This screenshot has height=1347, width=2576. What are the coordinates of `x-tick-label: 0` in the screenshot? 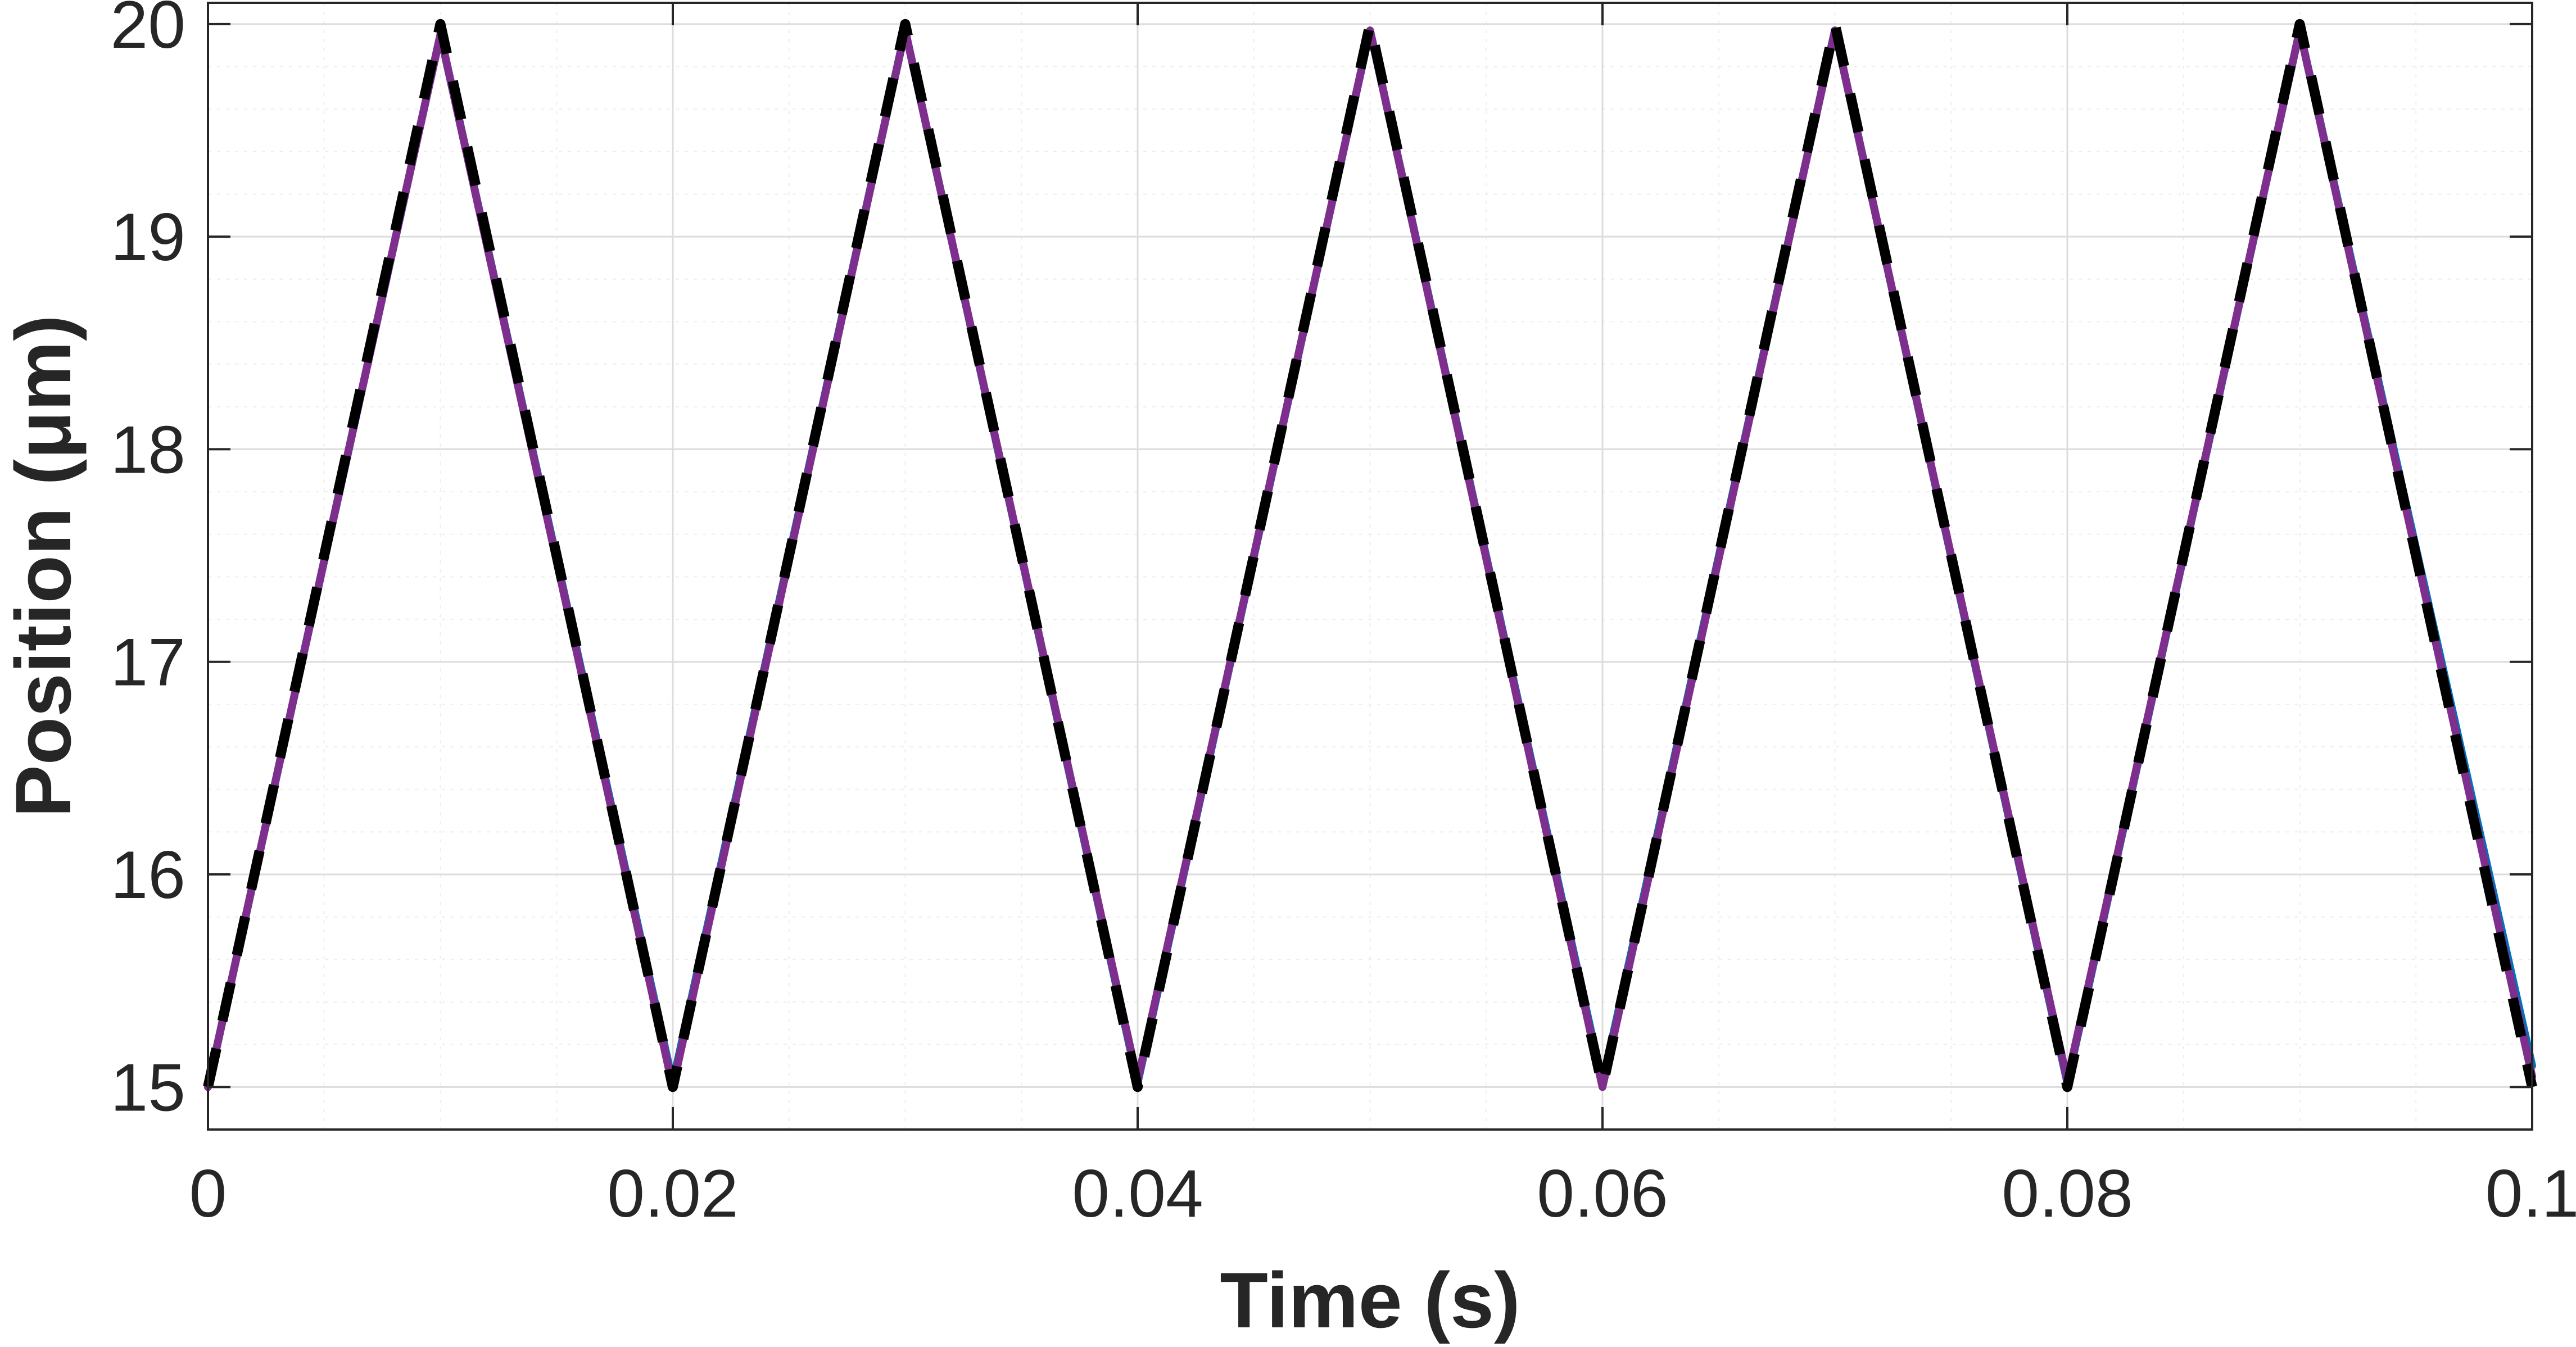 It's located at (208, 1193).